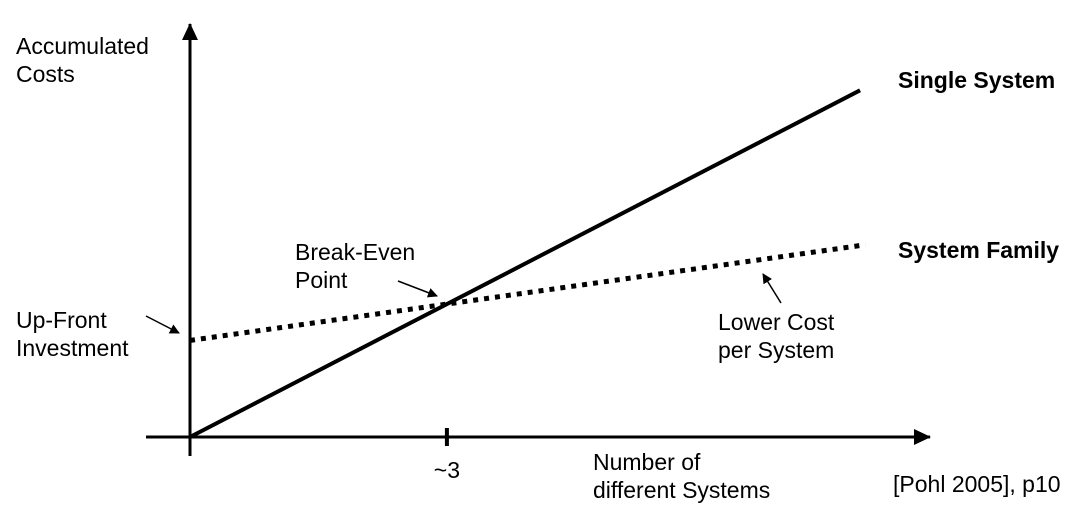 This screenshot has width=1092, height=506. What do you see at coordinates (977, 80) in the screenshot?
I see `series-label-single-system: Single System` at bounding box center [977, 80].